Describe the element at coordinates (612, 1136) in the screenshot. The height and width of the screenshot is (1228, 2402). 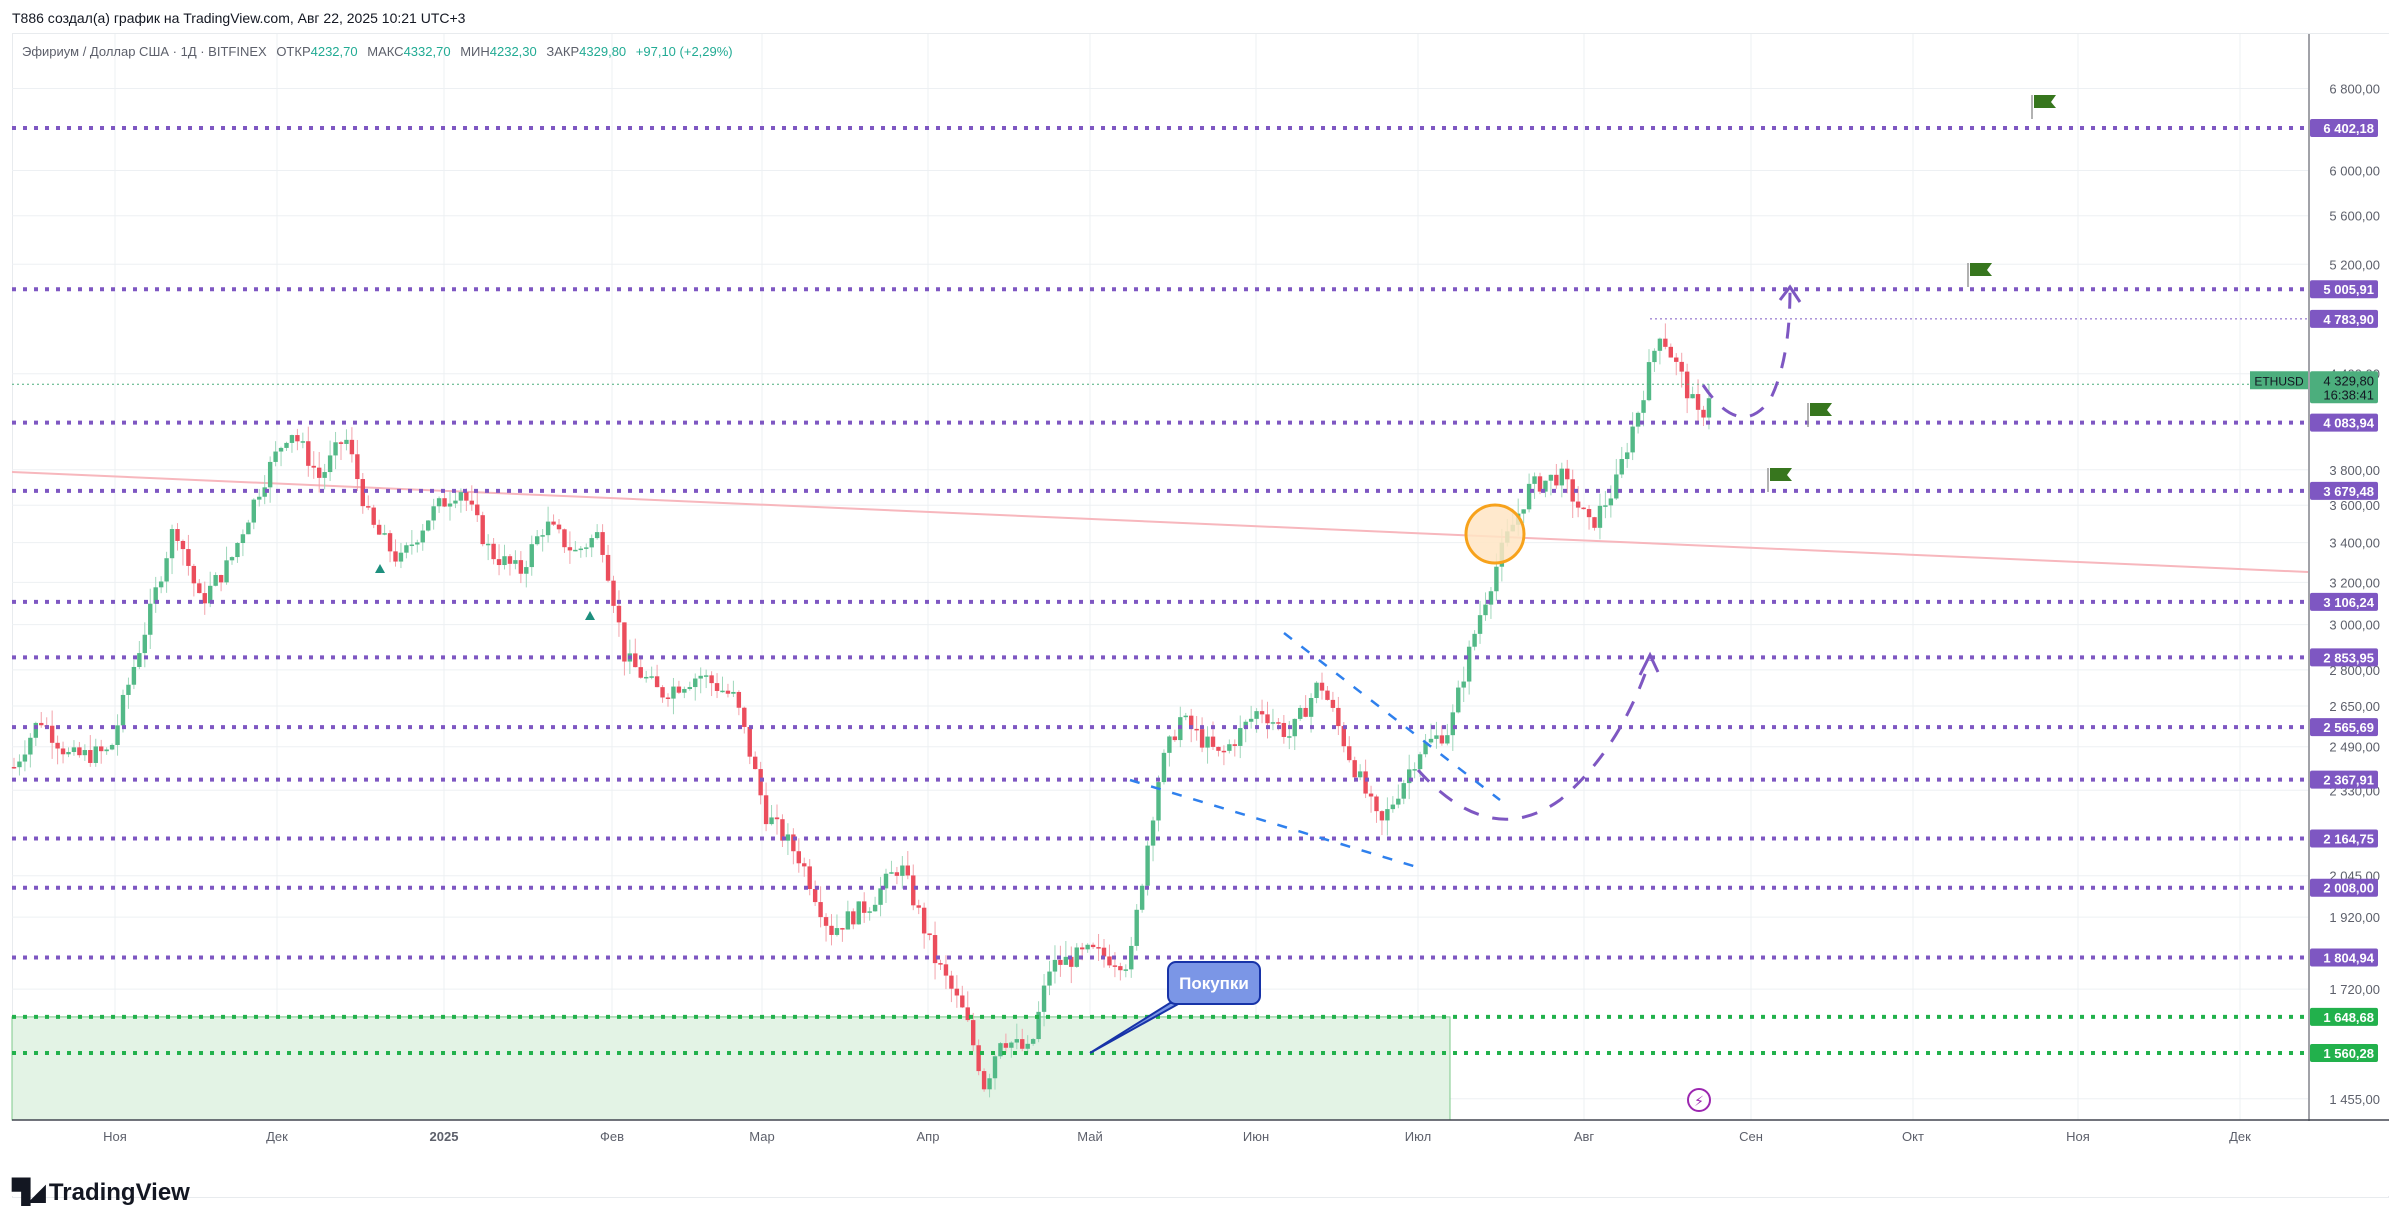
I see `time-tick: Фев` at that location.